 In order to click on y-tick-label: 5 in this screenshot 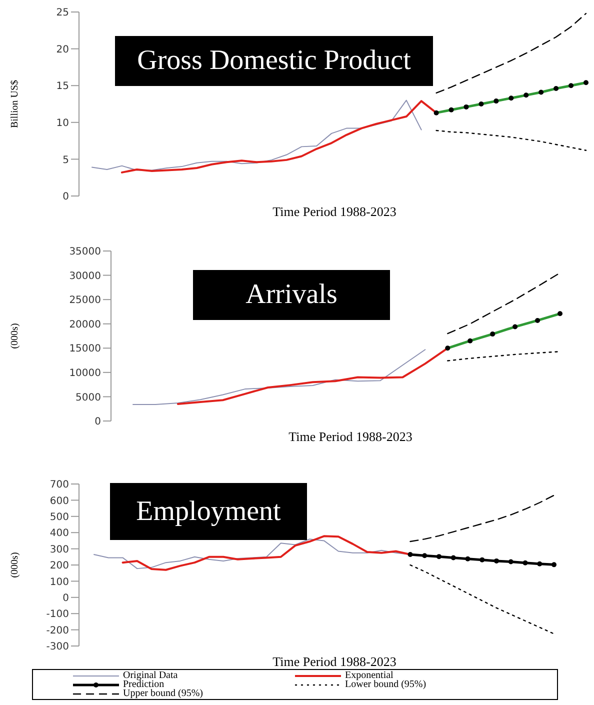, I will do `click(65, 160)`.